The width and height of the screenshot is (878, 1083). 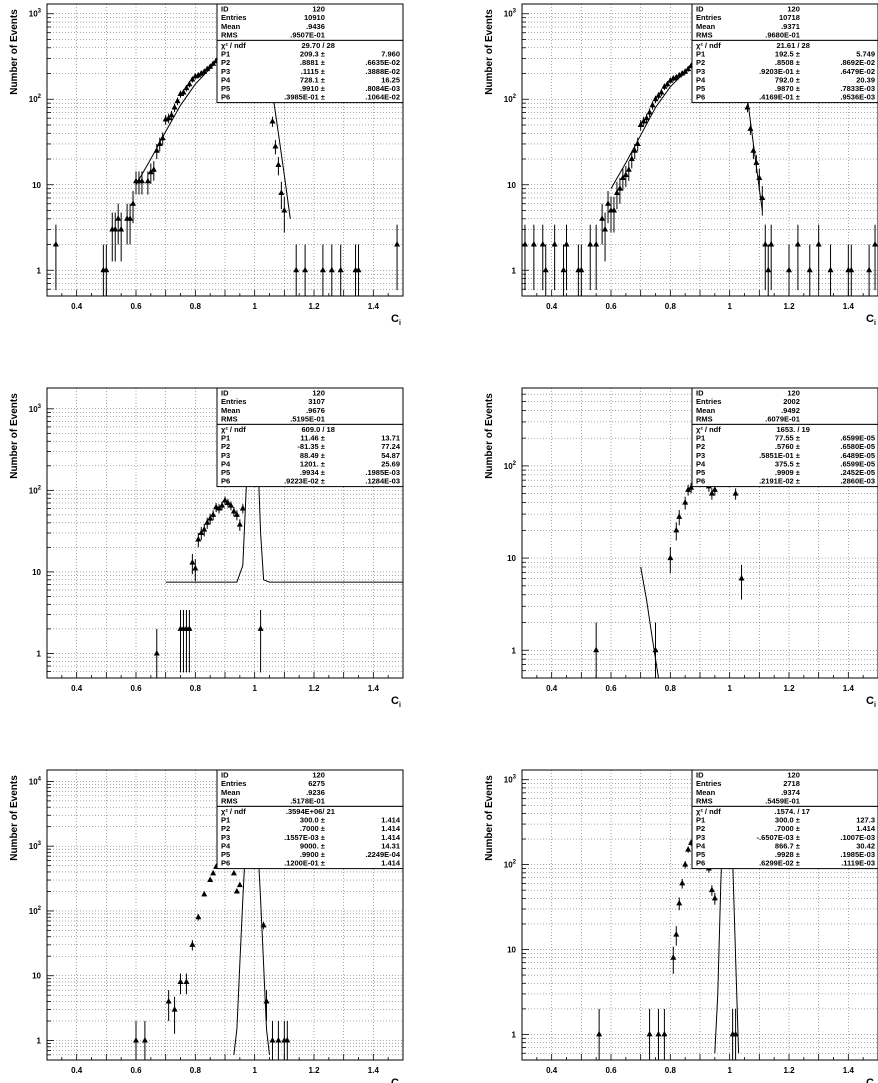 What do you see at coordinates (304, 837) in the screenshot?
I see `stats-param-value: .1557E-03 ±` at bounding box center [304, 837].